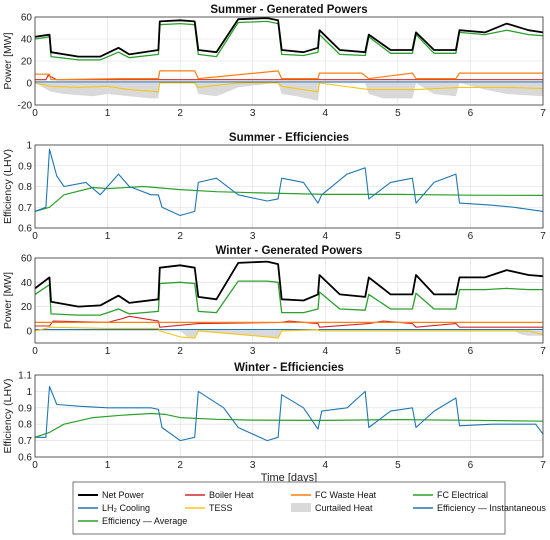  Describe the element at coordinates (462, 495) in the screenshot. I see `legend-label: FC Electrical` at that location.